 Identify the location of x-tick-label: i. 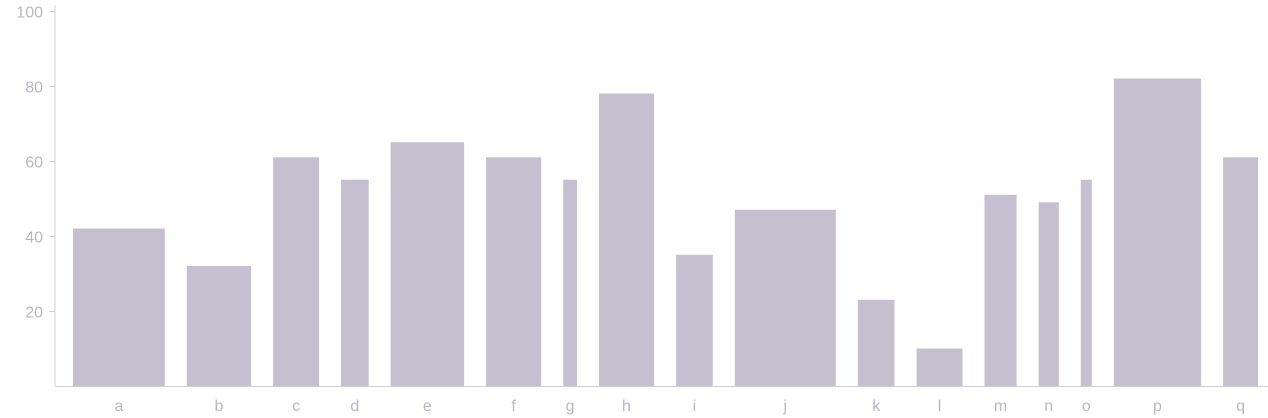
(695, 406).